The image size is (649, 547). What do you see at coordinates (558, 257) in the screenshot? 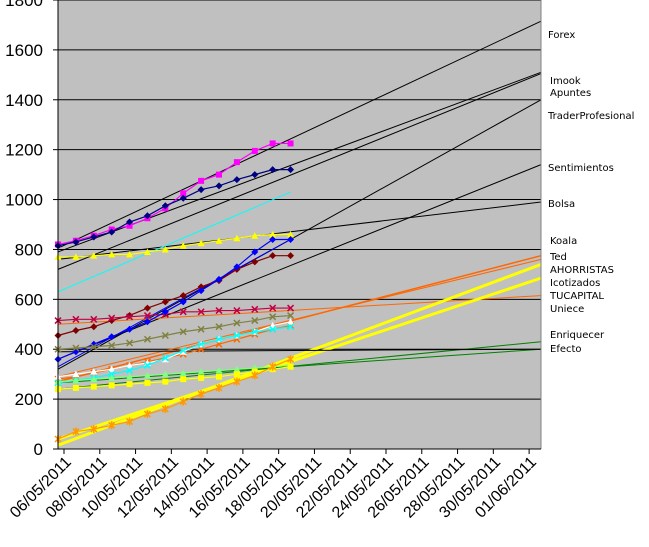
I see `legend-label: Ted` at bounding box center [558, 257].